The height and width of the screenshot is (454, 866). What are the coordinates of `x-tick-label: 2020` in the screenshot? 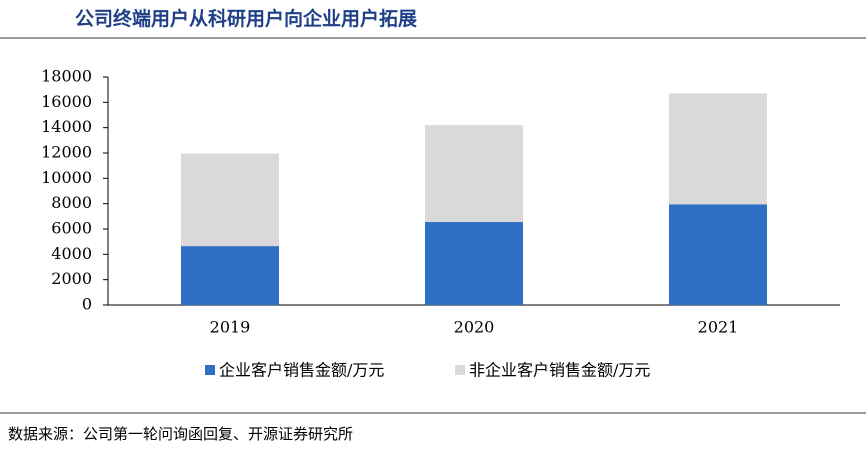 It's located at (474, 327).